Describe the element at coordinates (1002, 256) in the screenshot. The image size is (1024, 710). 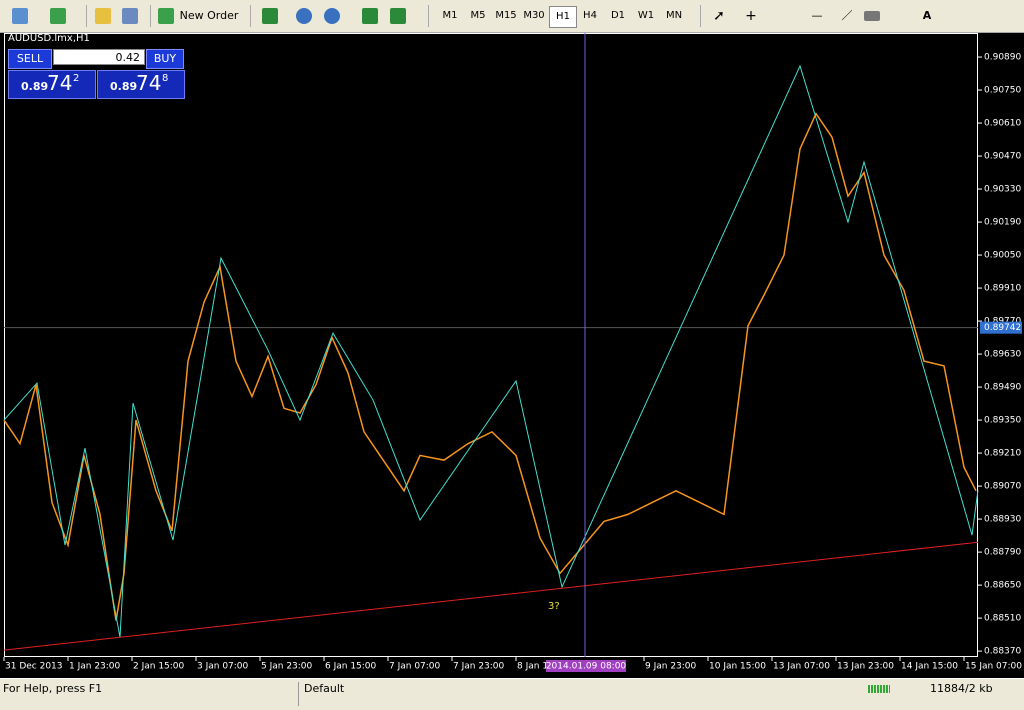
I see `y-tick-label: 0.90050` at that location.